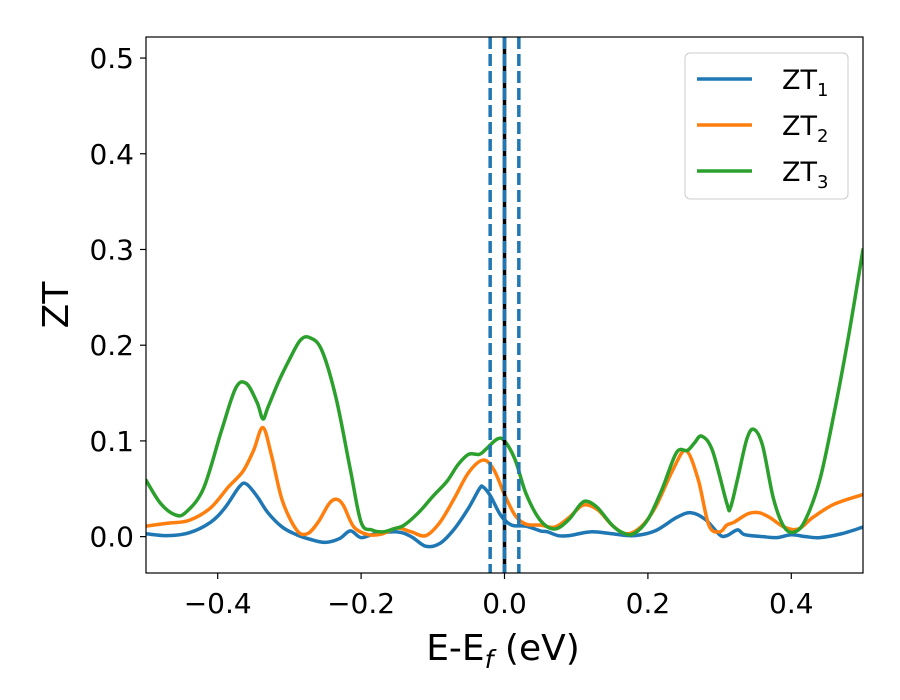 The height and width of the screenshot is (700, 900). I want to click on legend: ZT1 ZT2 ZT3, so click(766, 126).